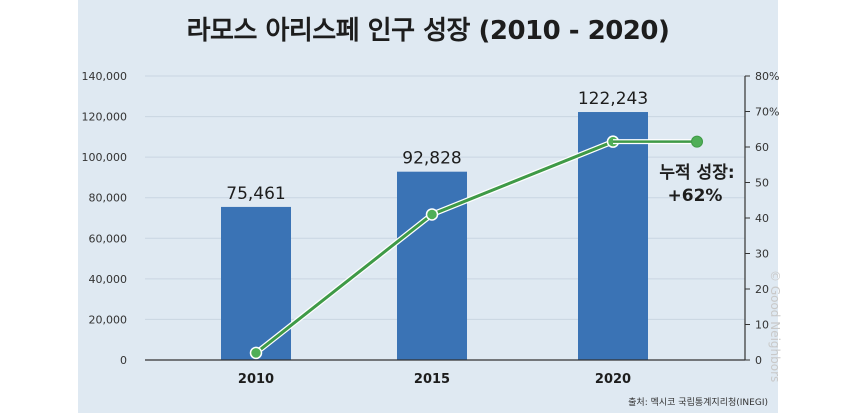 The height and width of the screenshot is (413, 860). I want to click on y-left-tick-3: 60,000, so click(108, 238).